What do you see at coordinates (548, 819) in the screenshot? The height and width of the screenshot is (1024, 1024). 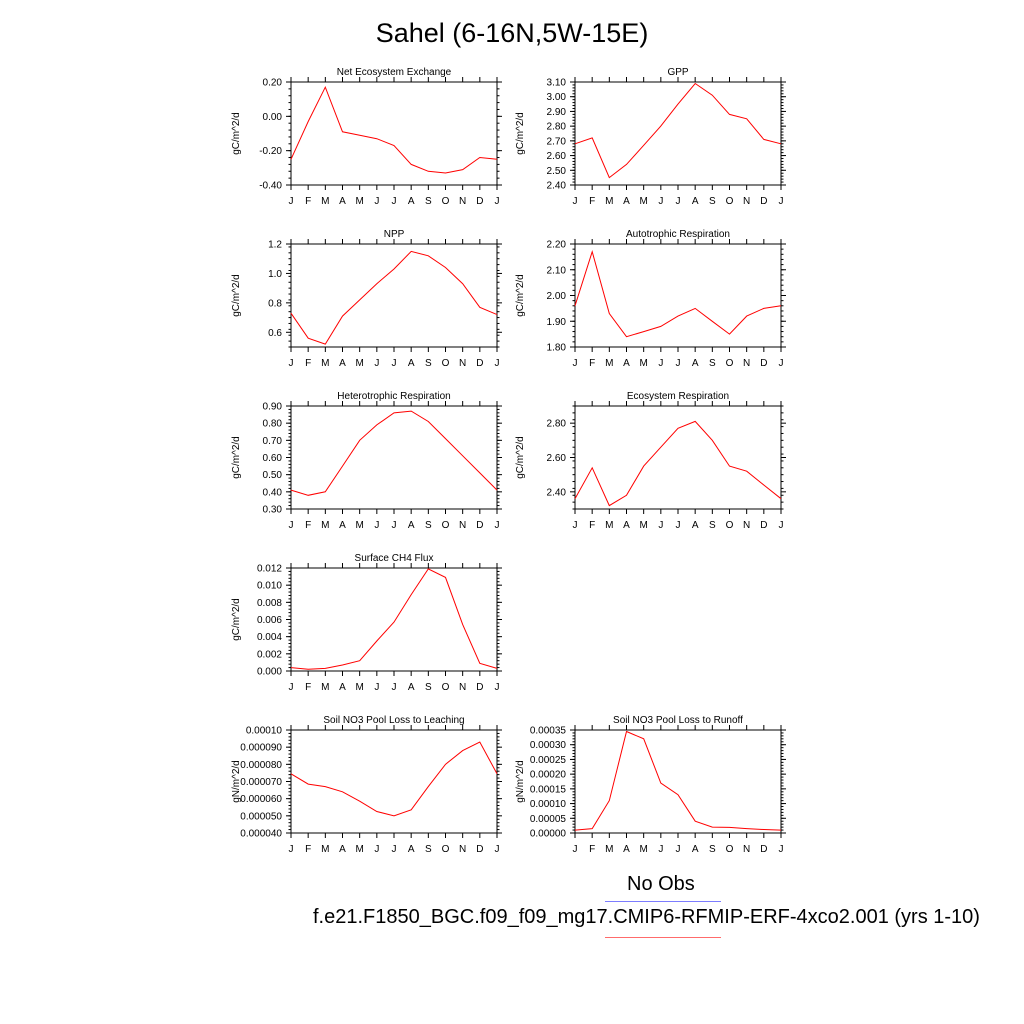 I see `y-tick-label: 0.00005` at bounding box center [548, 819].